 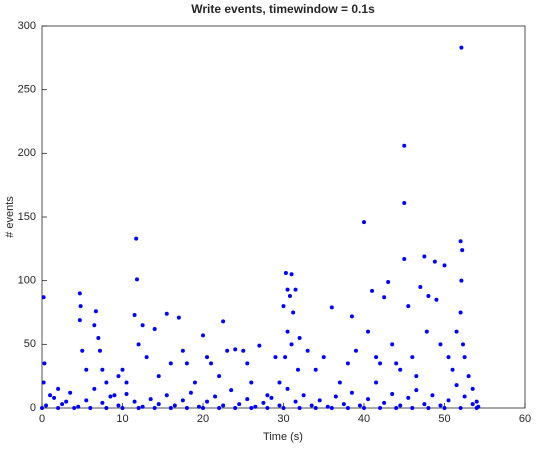 I want to click on y-tick-label: 50, so click(x=30, y=344).